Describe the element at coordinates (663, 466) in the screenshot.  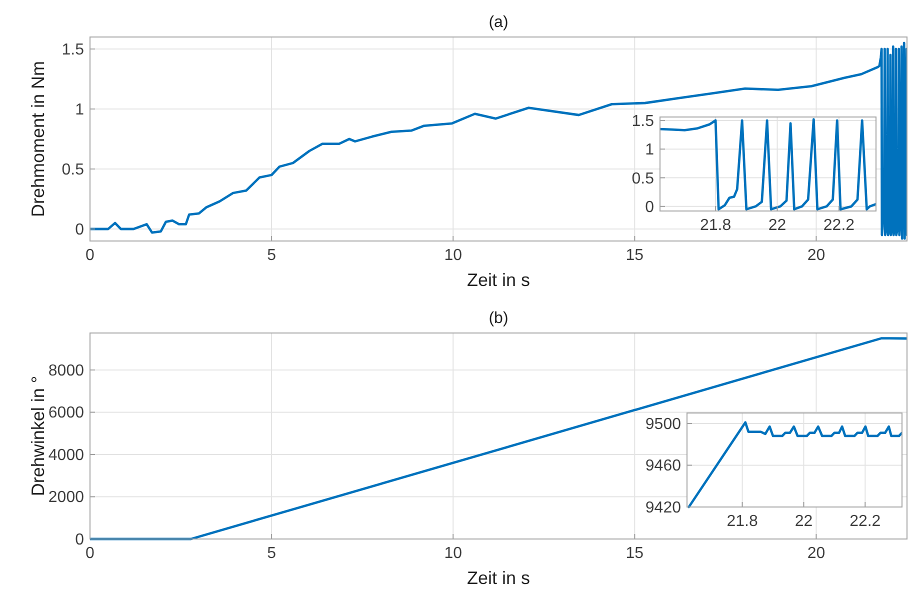
I see `y-tick-label: 9460` at that location.